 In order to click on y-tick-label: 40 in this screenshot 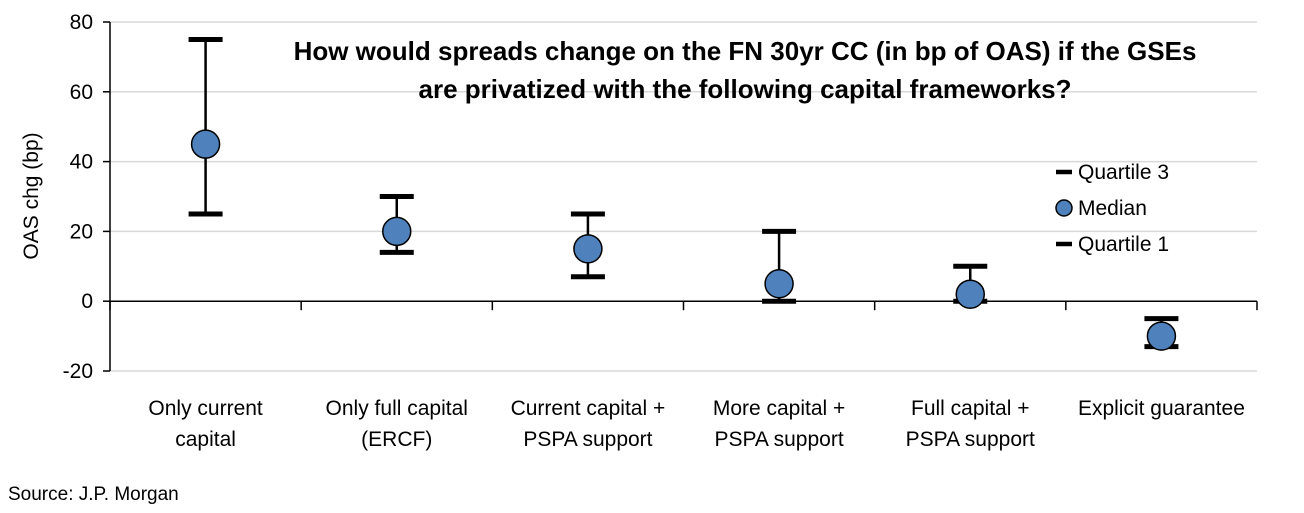, I will do `click(81, 162)`.